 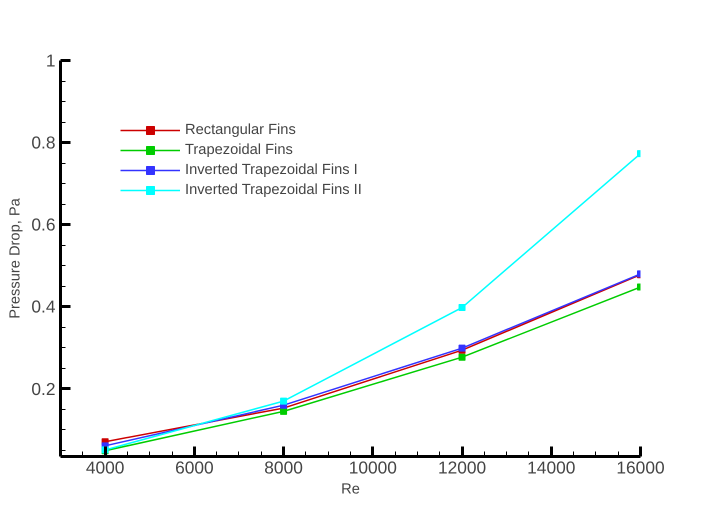 I want to click on y-axis-title: Pressure Drop, Pa, so click(x=15, y=258).